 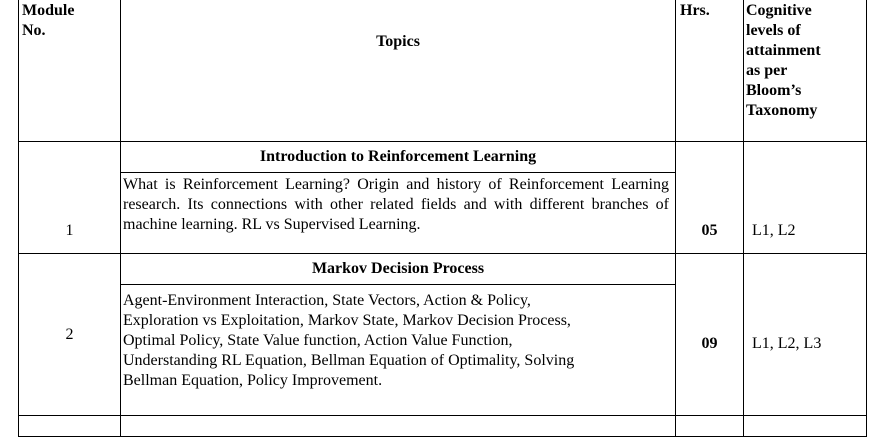 What do you see at coordinates (398, 269) in the screenshot?
I see `module-title: Markov Decision Process` at bounding box center [398, 269].